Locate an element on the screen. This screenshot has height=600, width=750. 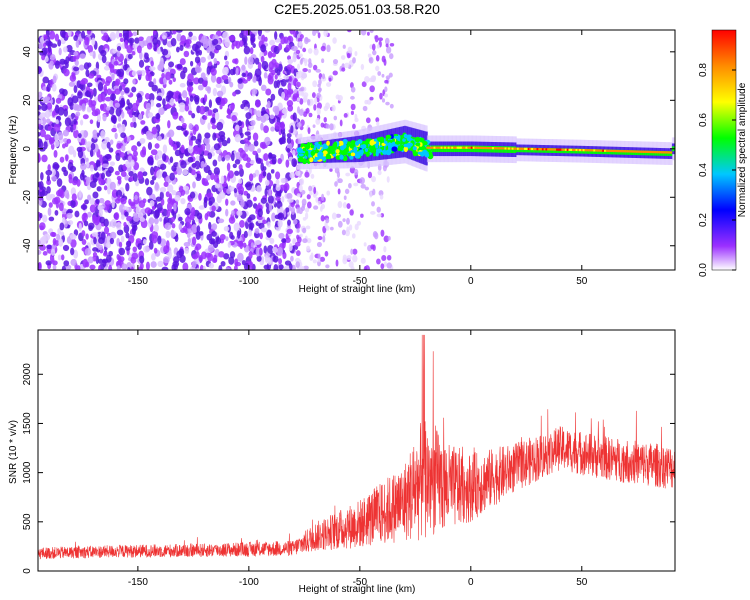
bottom-xtick-label: -150 is located at coordinates (138, 582).